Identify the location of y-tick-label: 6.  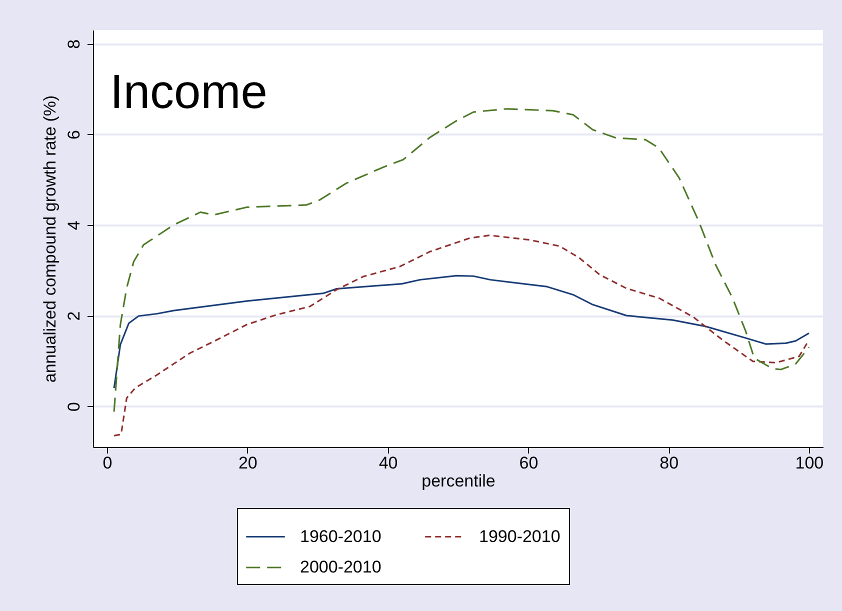
(74, 135).